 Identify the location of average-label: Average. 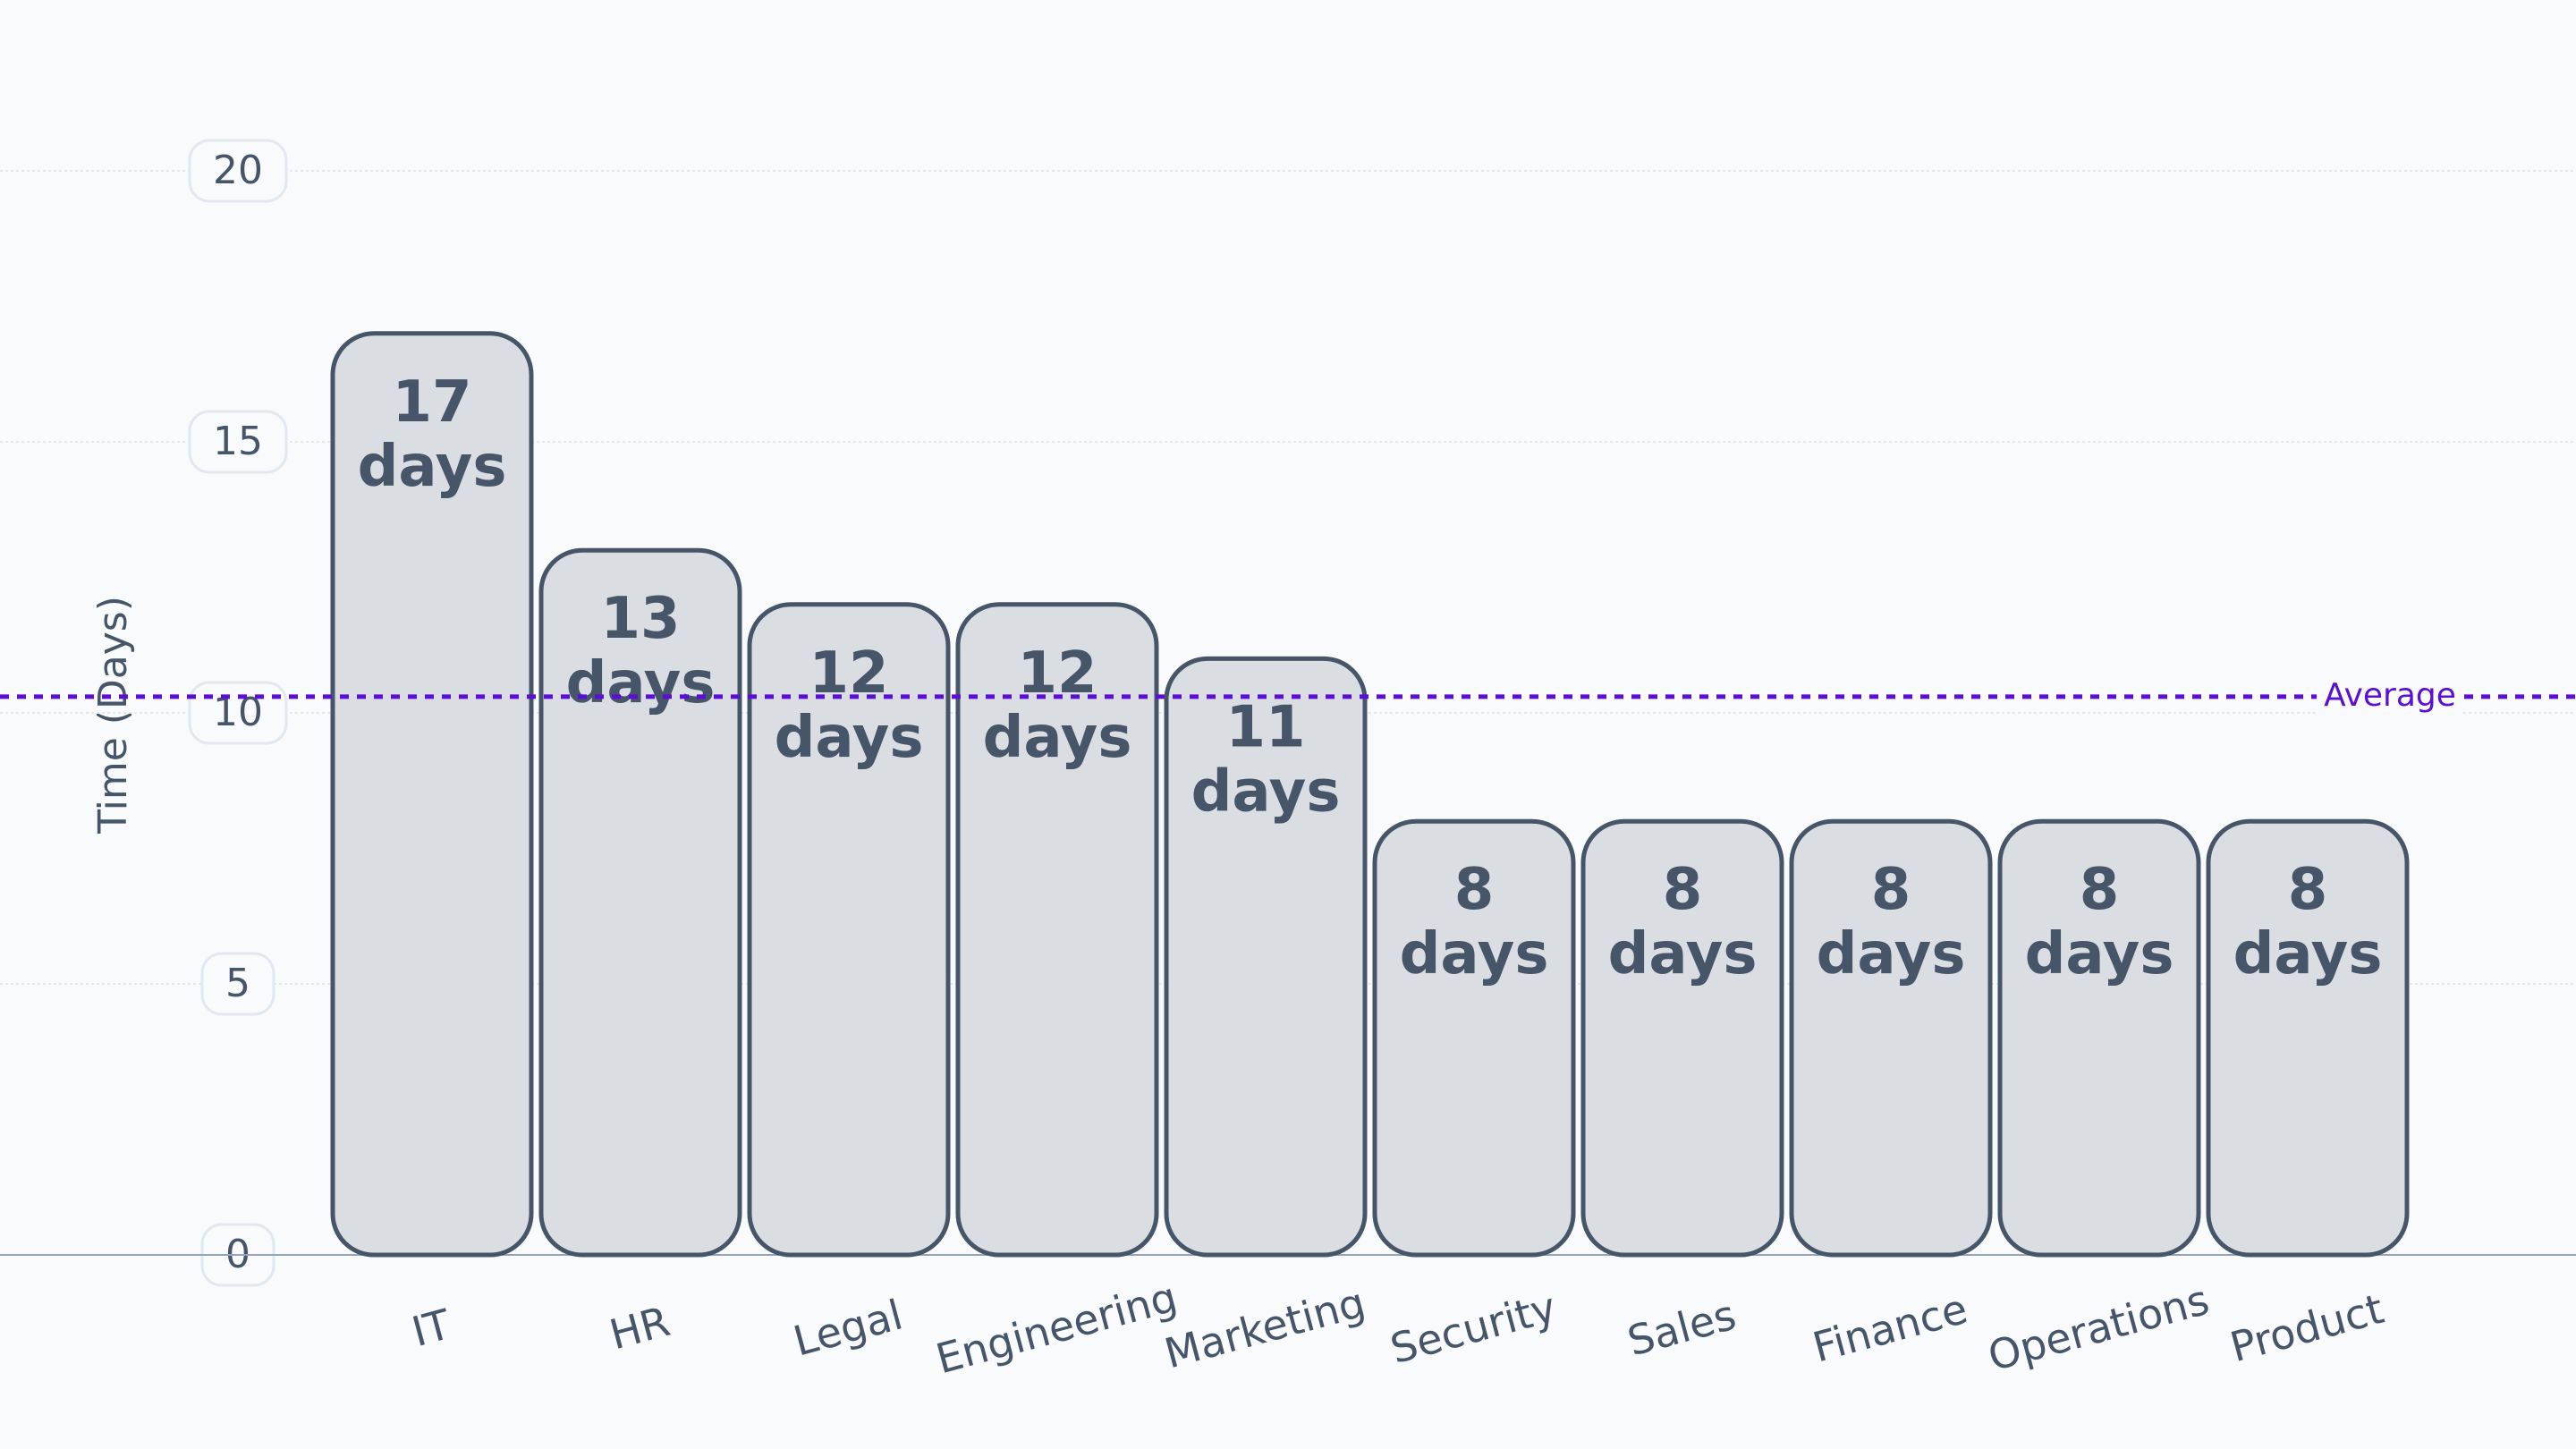
(2390, 695).